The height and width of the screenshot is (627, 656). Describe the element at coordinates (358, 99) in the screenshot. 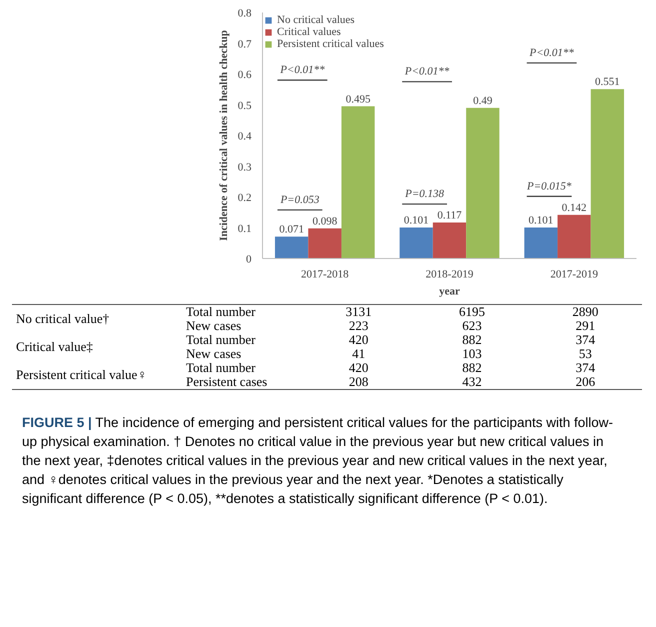

I see `data-label: 0.495` at that location.